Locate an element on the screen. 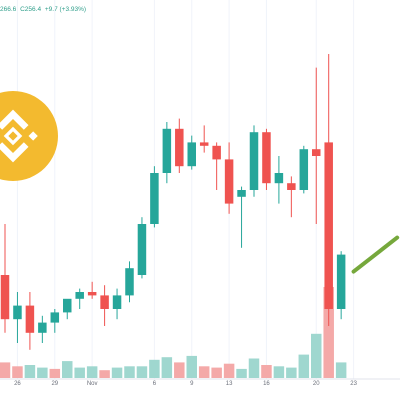 The image size is (400, 400). x-tick-label: 20 is located at coordinates (316, 384).